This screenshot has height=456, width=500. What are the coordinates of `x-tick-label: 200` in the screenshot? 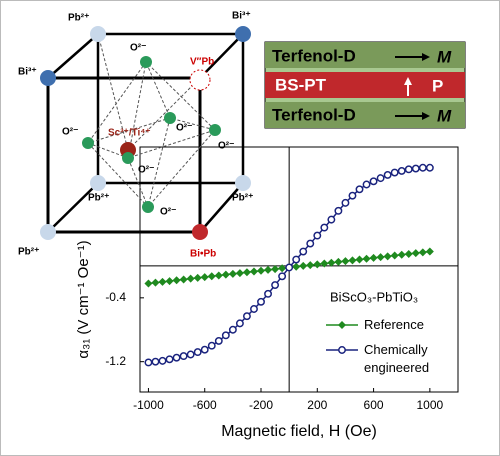 It's located at (317, 405).